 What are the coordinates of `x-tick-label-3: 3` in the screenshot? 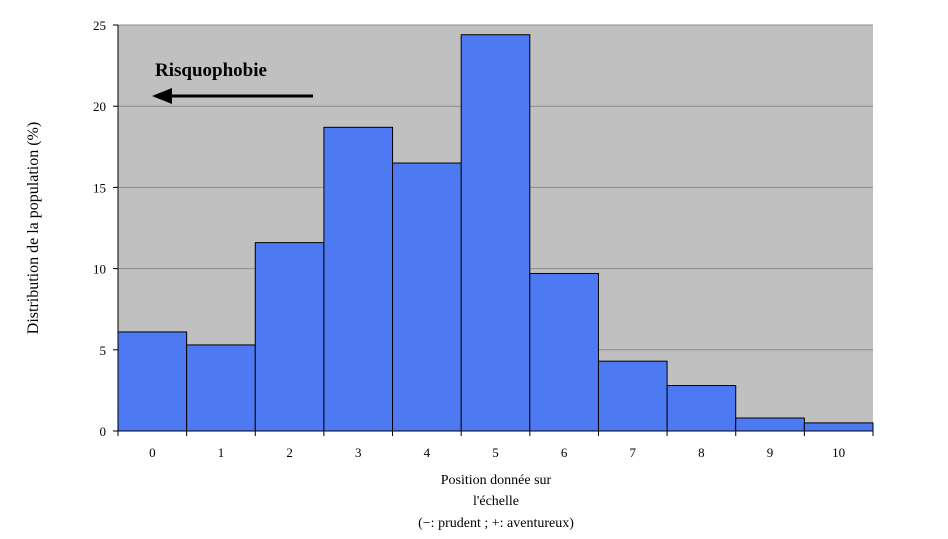 It's located at (358, 452).